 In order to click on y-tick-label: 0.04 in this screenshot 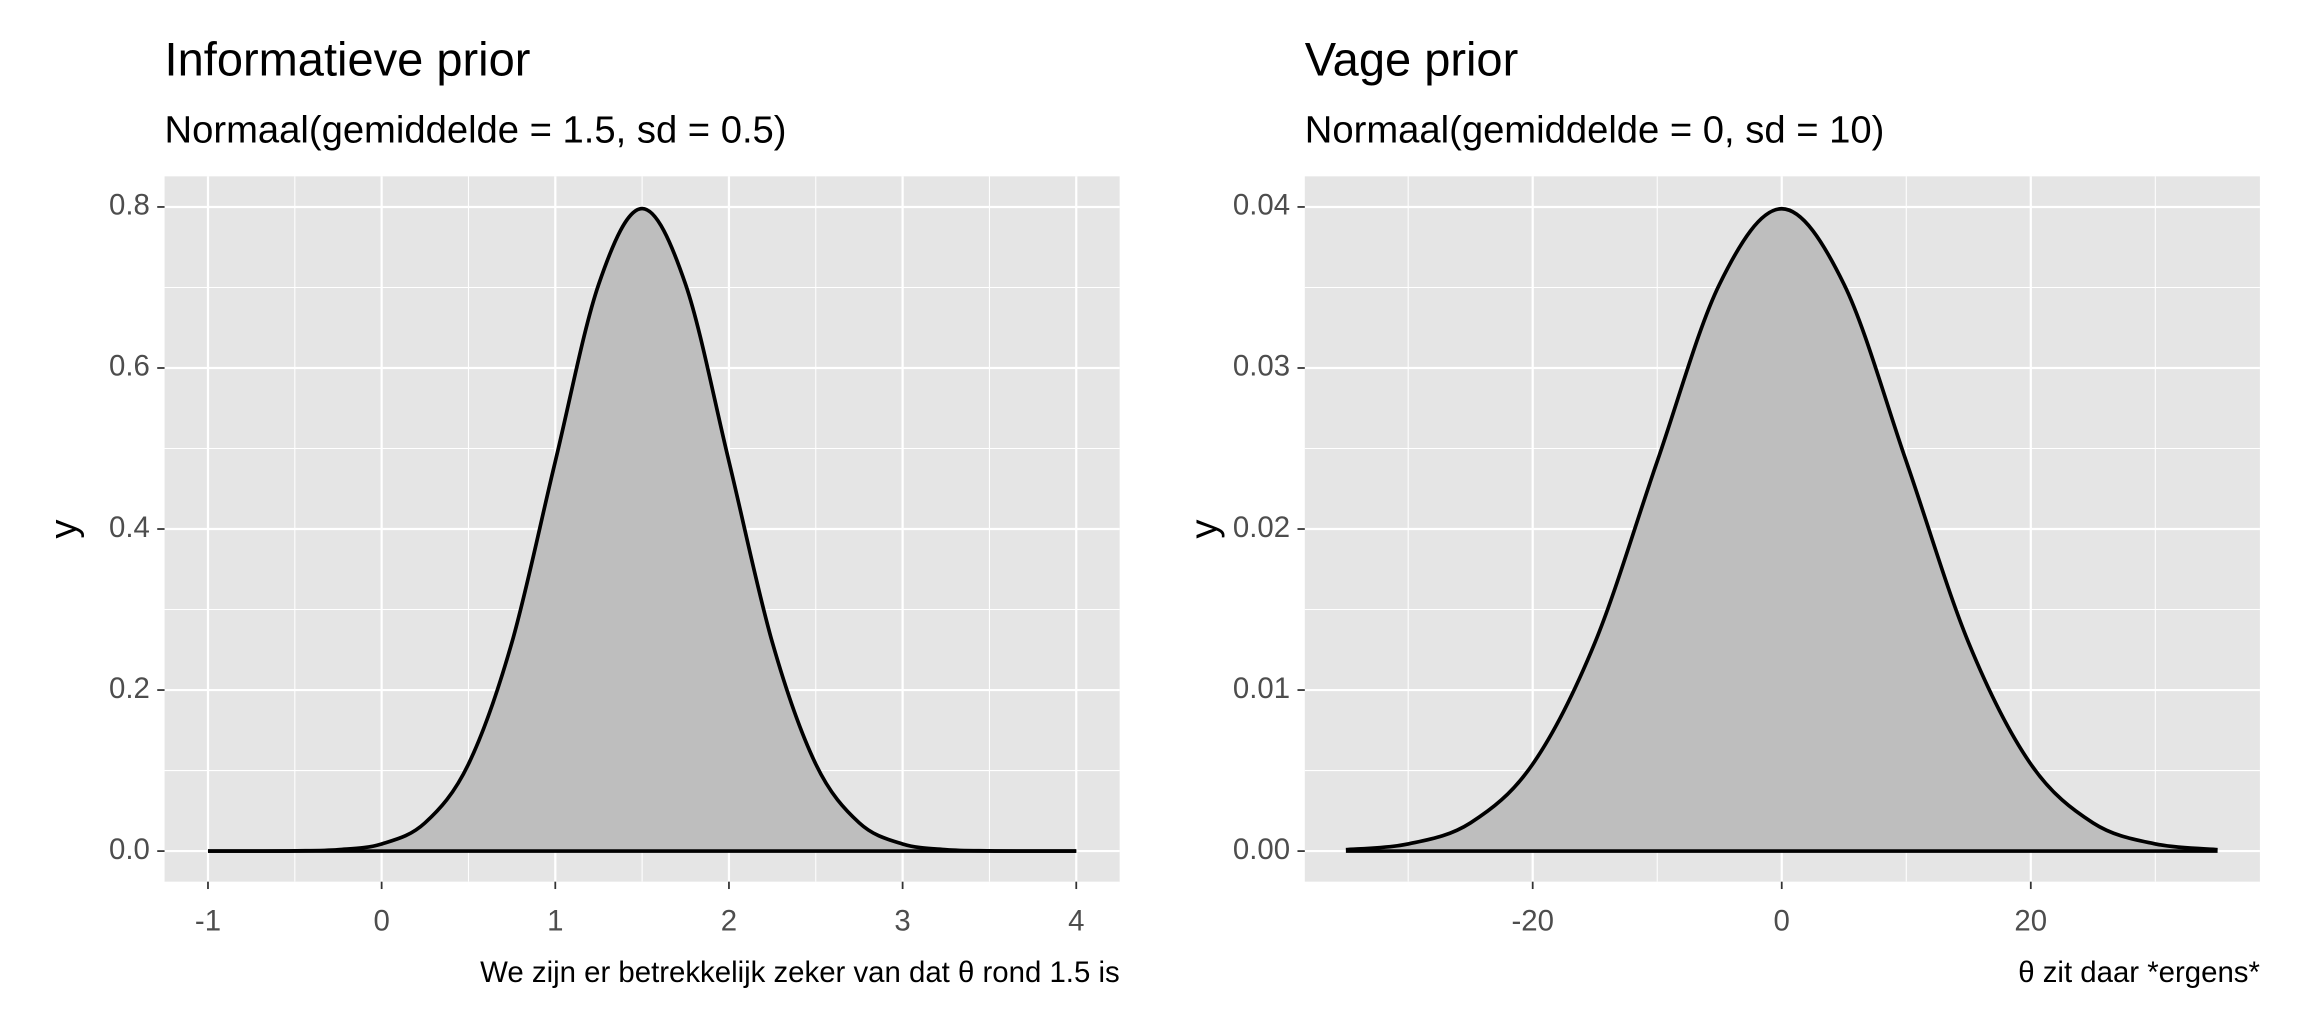, I will do `click(1261, 205)`.